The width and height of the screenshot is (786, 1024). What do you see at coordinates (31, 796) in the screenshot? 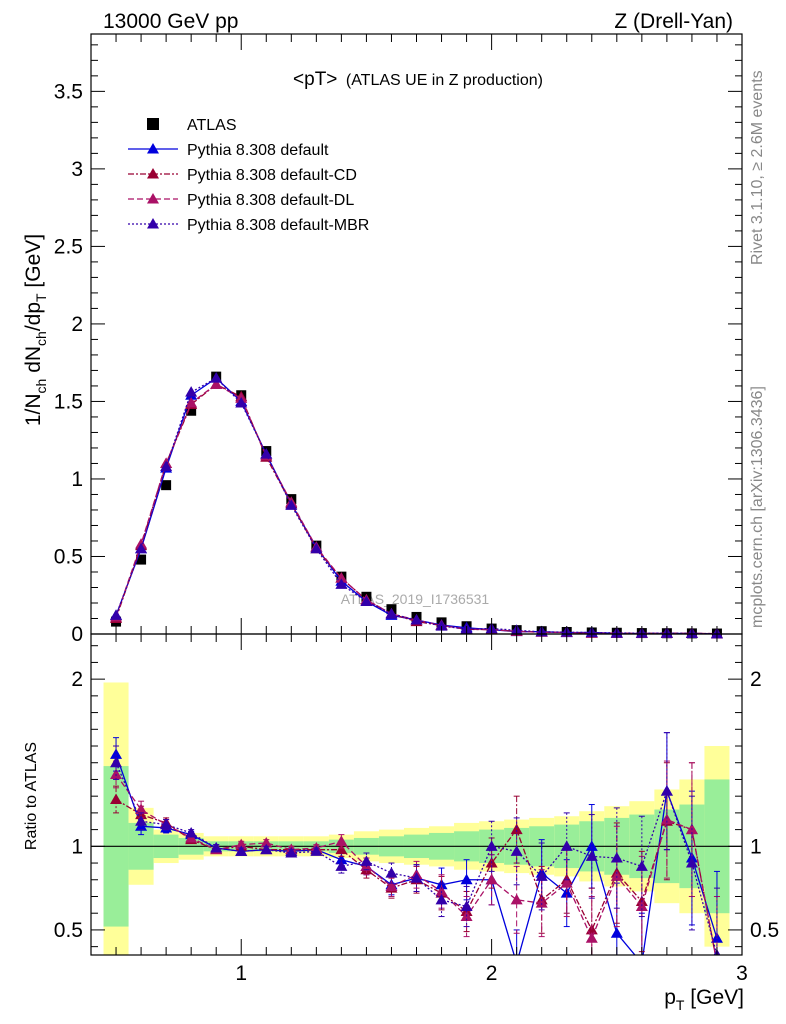
I see `ratio-ylabel: Ratio to ATLAS` at bounding box center [31, 796].